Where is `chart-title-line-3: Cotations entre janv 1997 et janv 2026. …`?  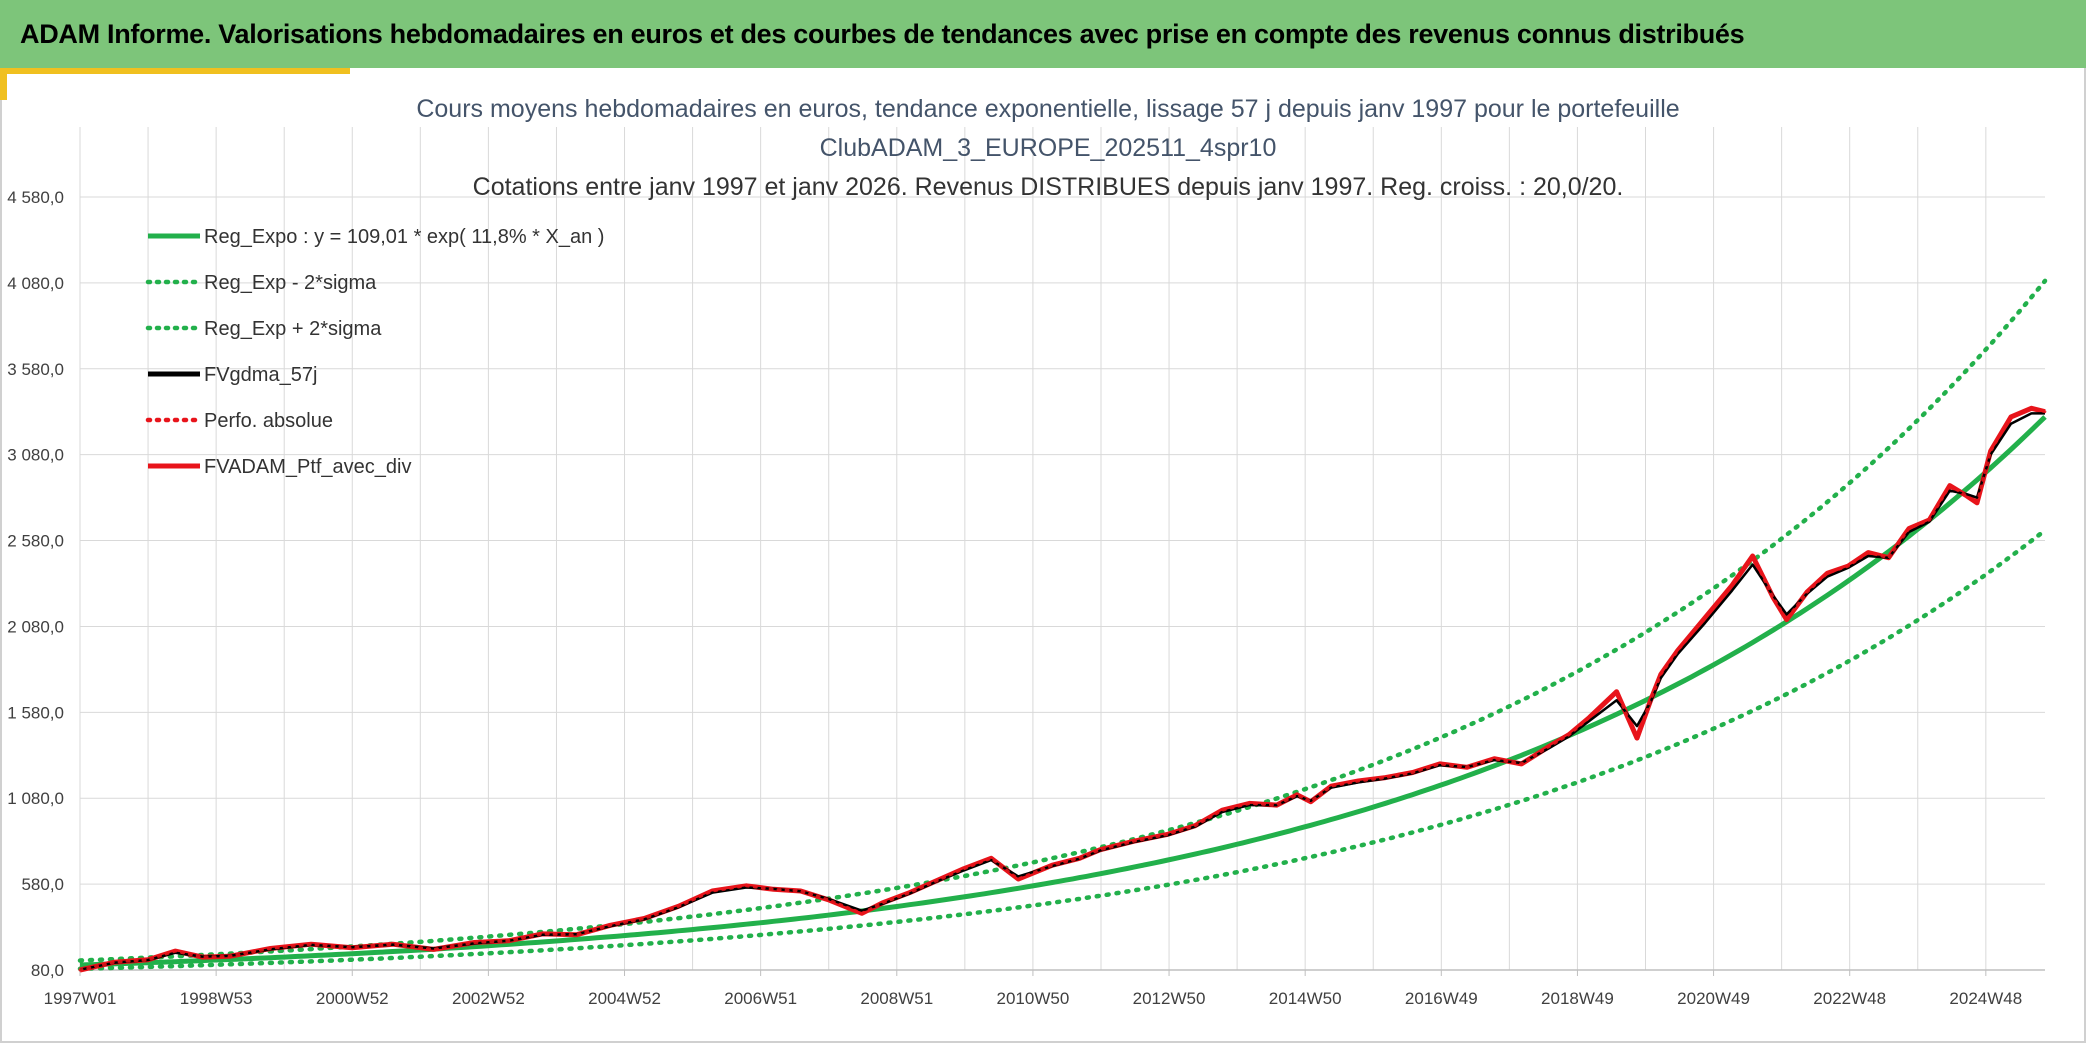
chart-title-line-3: Cotations entre janv 1997 et janv 2026. … is located at coordinates (1048, 187).